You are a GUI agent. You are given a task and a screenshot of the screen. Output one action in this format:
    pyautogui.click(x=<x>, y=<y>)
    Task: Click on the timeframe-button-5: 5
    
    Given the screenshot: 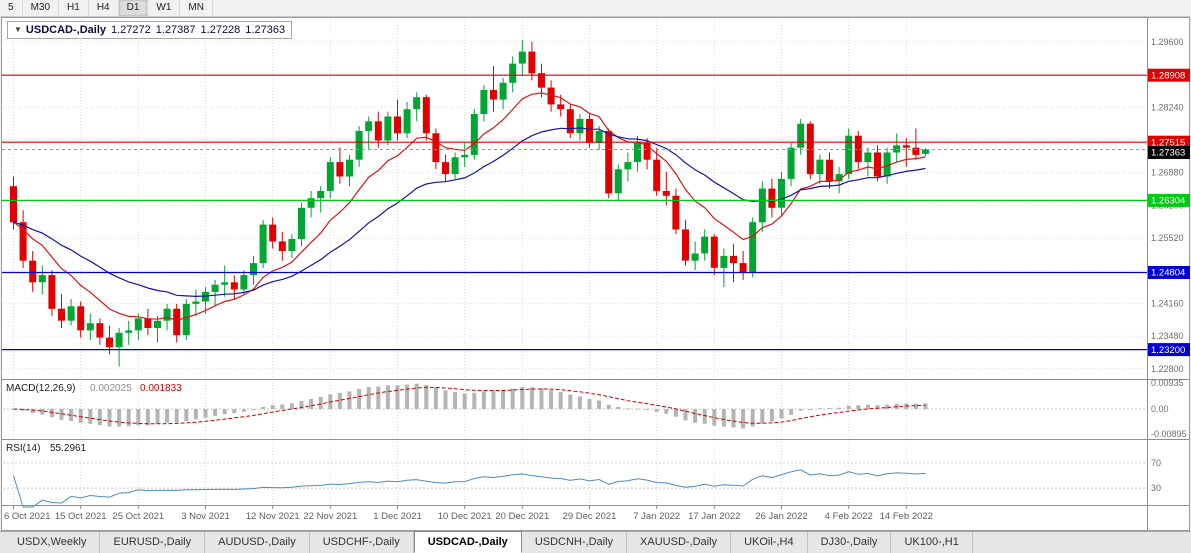 What is the action you would take?
    pyautogui.click(x=11, y=8)
    